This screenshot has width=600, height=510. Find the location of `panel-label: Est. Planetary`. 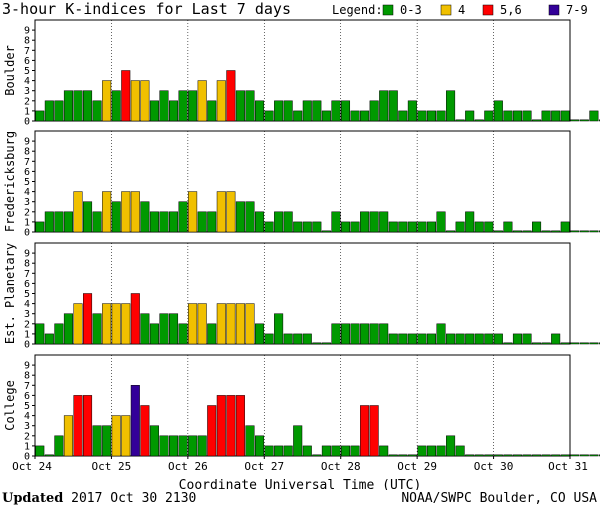

panel-label: Est. Planetary is located at coordinates (10, 293).